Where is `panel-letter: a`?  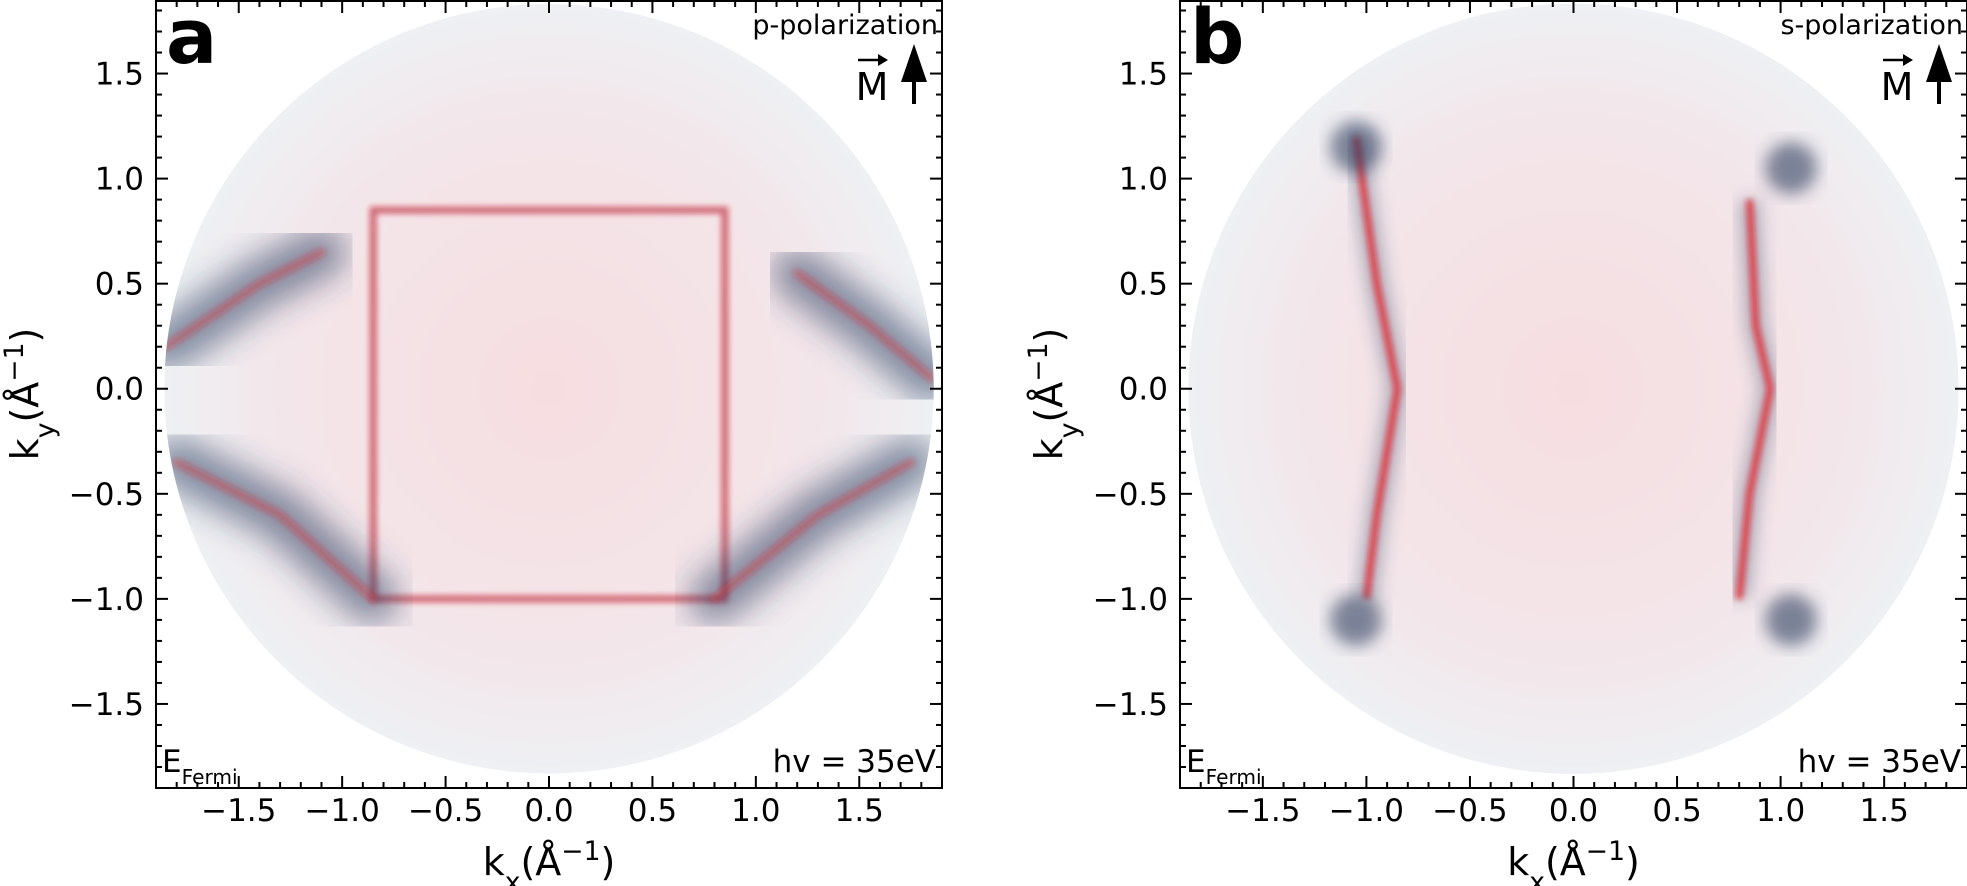 panel-letter: a is located at coordinates (191, 40).